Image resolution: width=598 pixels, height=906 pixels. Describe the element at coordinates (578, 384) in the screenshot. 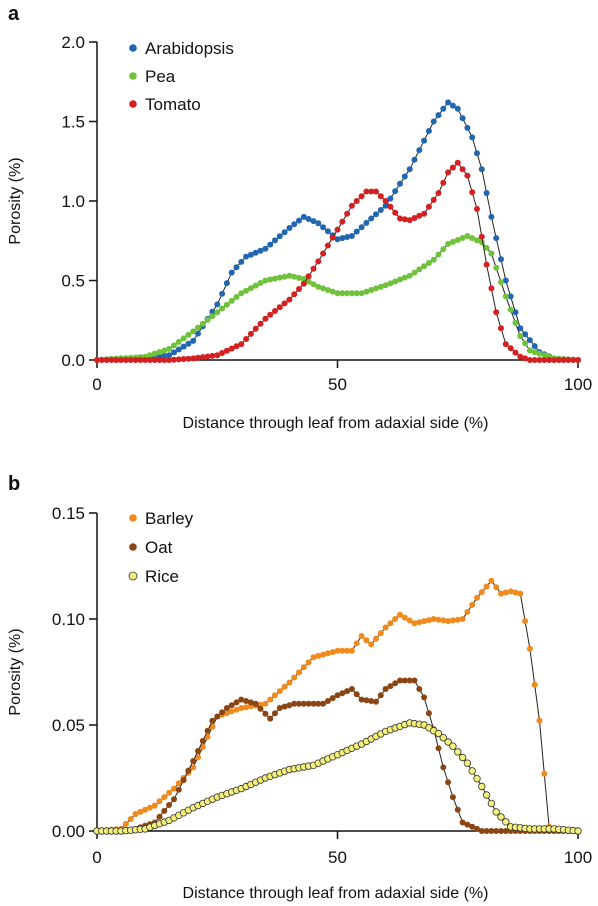

I see `x-tick-label: 100` at that location.